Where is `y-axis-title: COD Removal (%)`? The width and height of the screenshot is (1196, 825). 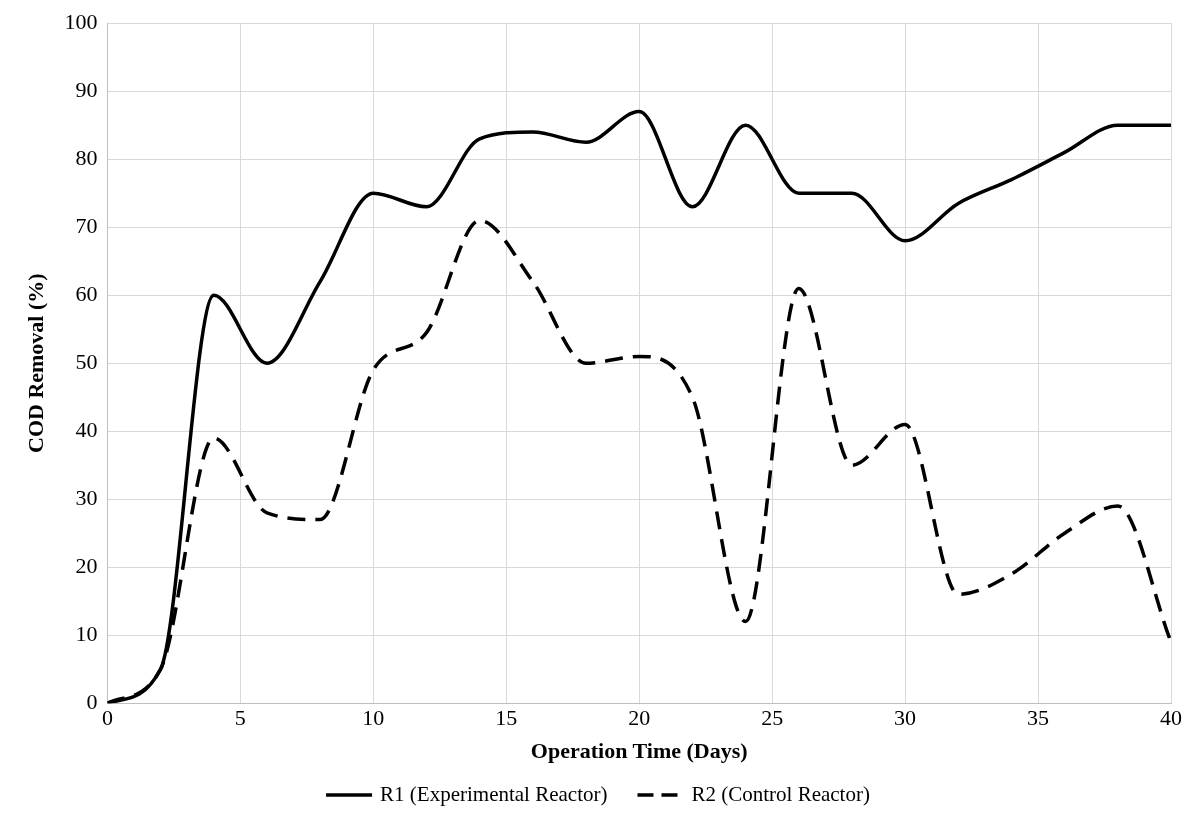 y-axis-title: COD Removal (%) is located at coordinates (35, 363).